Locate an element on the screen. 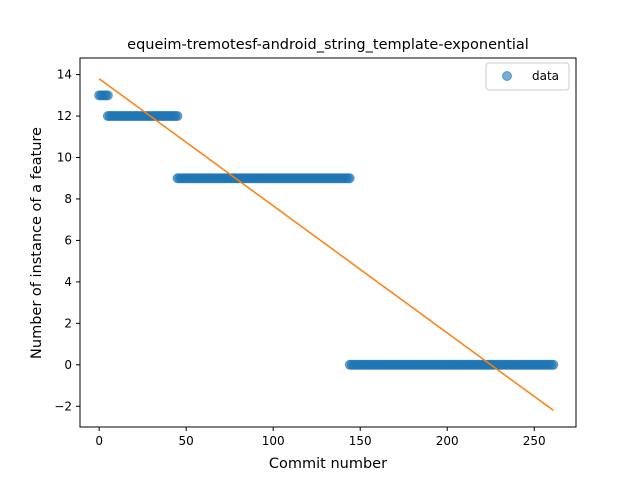 Image resolution: width=640 pixels, height=480 pixels. legend-marker-data is located at coordinates (507, 76).